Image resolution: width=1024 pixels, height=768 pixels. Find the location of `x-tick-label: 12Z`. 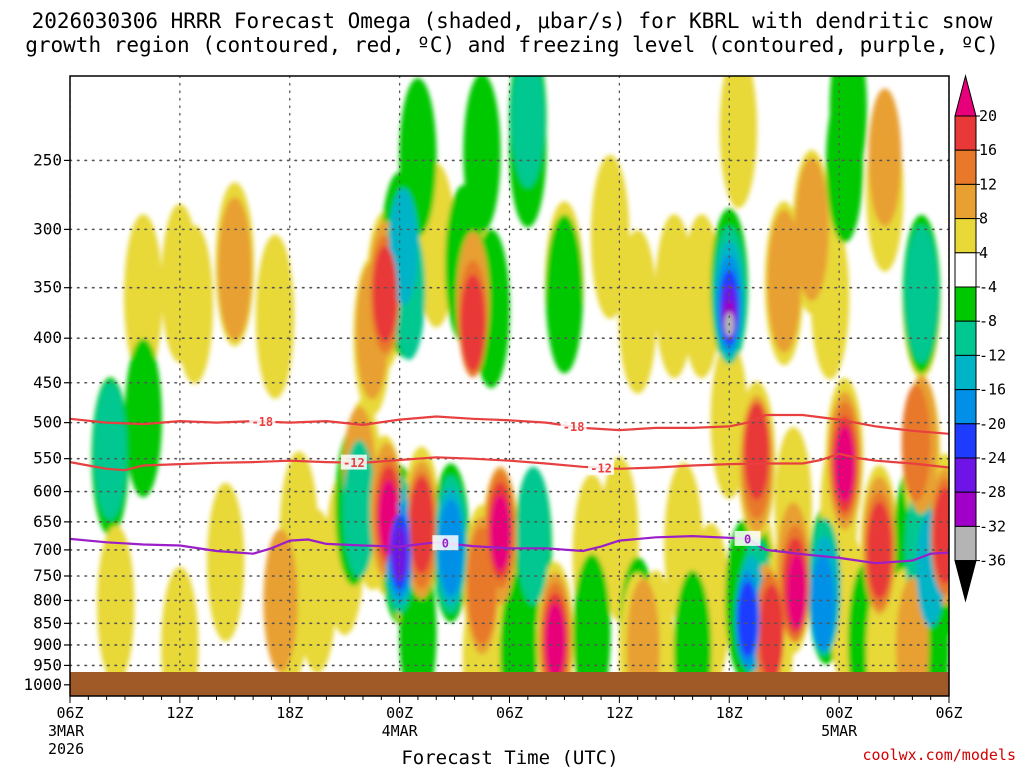

x-tick-label: 12Z is located at coordinates (179, 713).